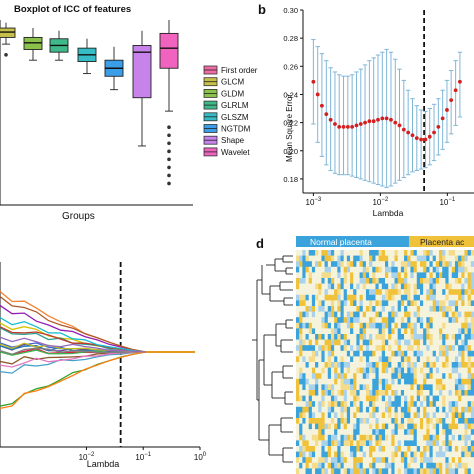 This screenshot has width=474, height=474. I want to click on chart-a-xlabel: Groups, so click(78, 216).